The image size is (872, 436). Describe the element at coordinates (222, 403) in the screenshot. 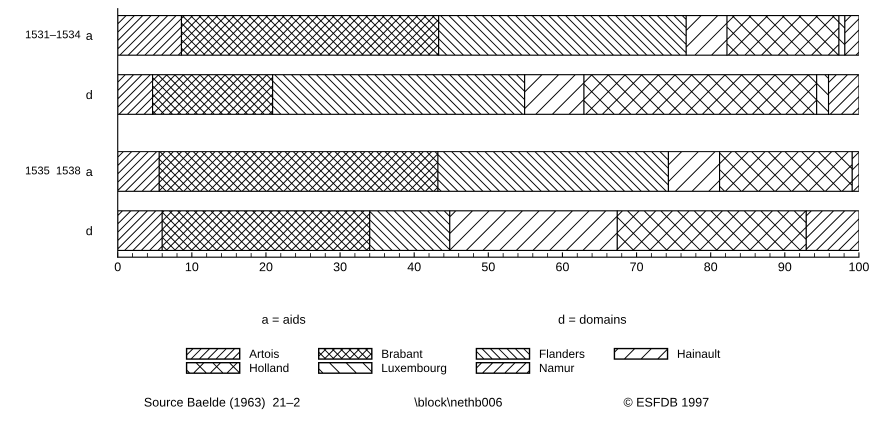

I see `source-note: Source Baelde (1963) 21–2` at that location.